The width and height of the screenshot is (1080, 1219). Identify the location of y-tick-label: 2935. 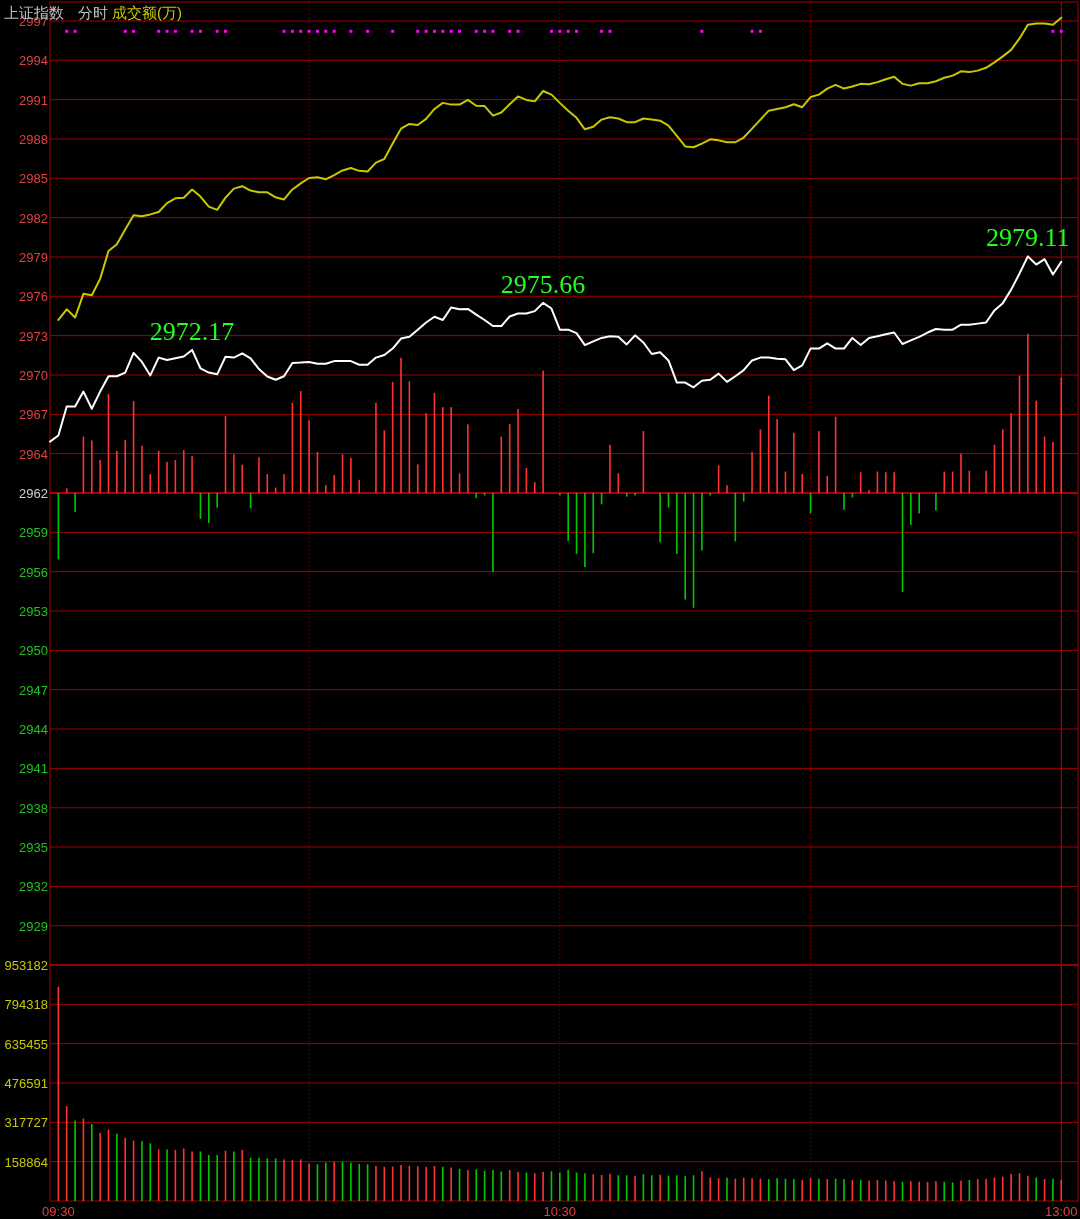
(33, 847).